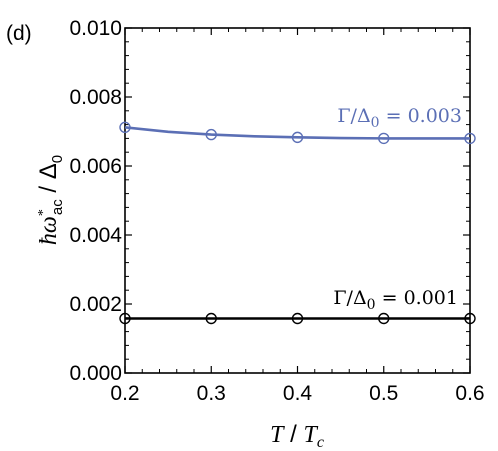 The image size is (498, 451). What do you see at coordinates (19, 33) in the screenshot?
I see `panel-label: (d)` at bounding box center [19, 33].